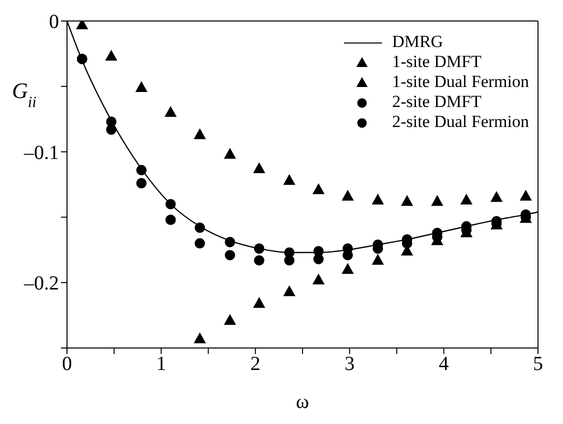 Image resolution: width=563 pixels, height=424 pixels. I want to click on x-axis-title: ω, so click(303, 402).